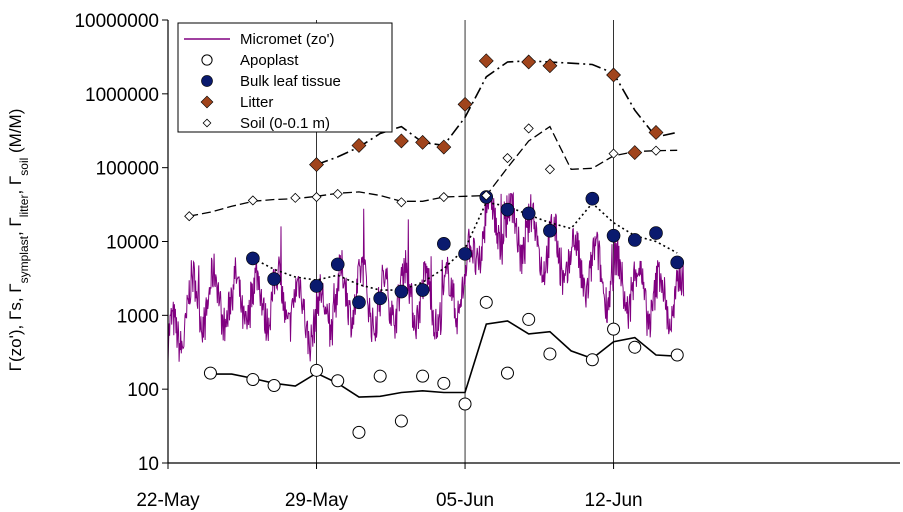  Describe the element at coordinates (317, 500) in the screenshot. I see `x-tick-label: 29-May` at that location.